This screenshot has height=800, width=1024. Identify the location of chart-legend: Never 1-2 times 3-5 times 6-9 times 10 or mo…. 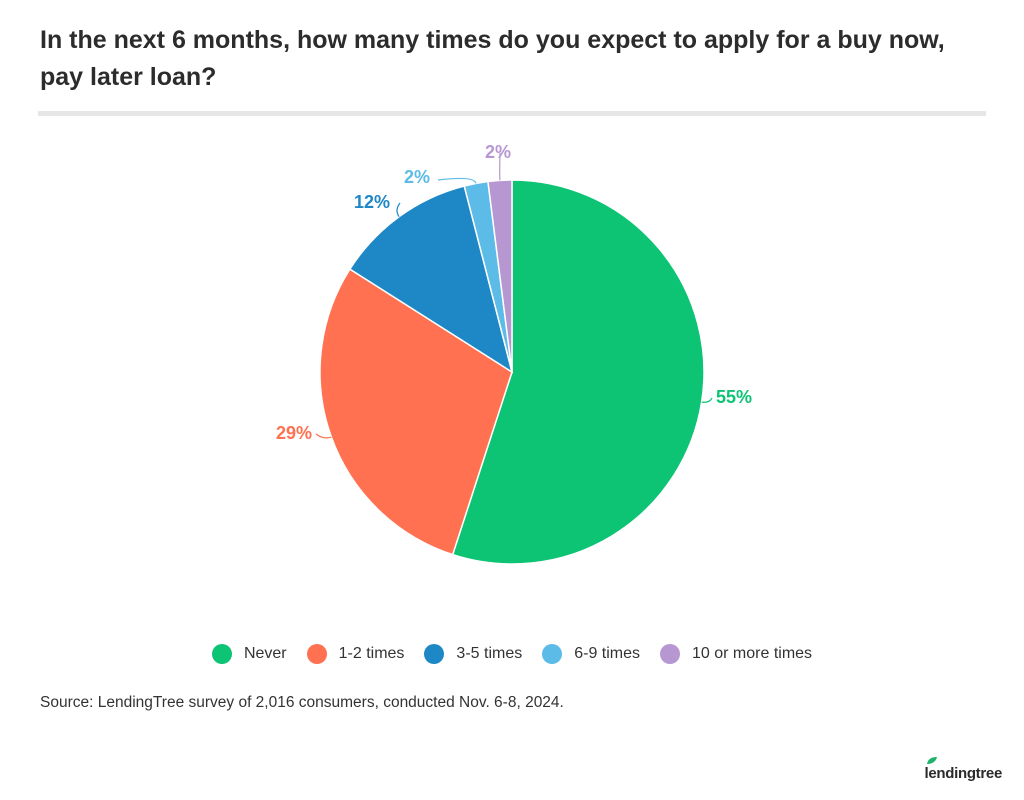
(512, 654).